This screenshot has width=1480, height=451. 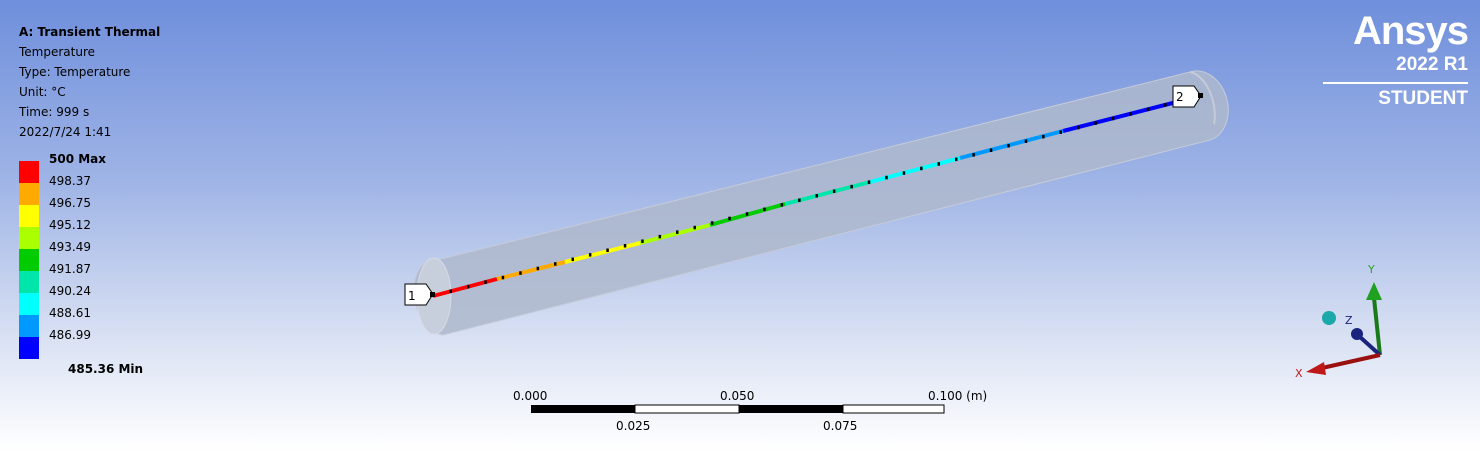 I want to click on legend-min-label: 485.36 Min, so click(x=106, y=369).